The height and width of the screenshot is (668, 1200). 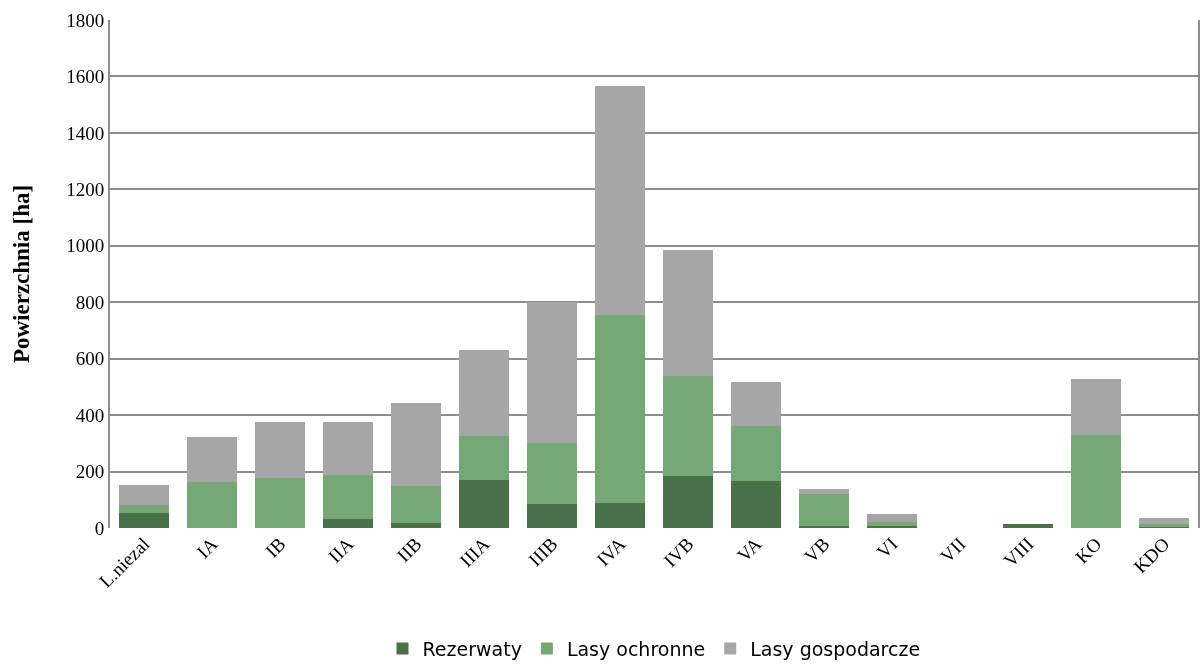 I want to click on y-tick-label: 1400, so click(x=85, y=133).